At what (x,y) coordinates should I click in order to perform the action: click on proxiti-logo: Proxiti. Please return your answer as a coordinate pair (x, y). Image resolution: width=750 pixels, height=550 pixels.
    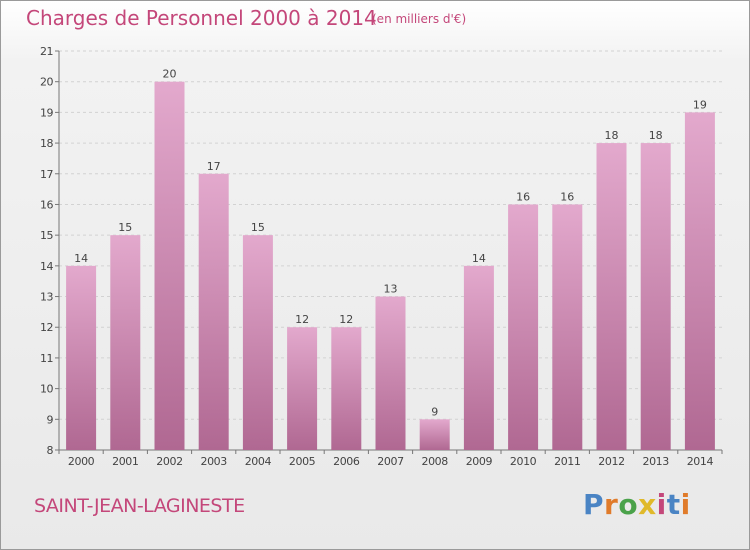
    Looking at the image, I should click on (637, 504).